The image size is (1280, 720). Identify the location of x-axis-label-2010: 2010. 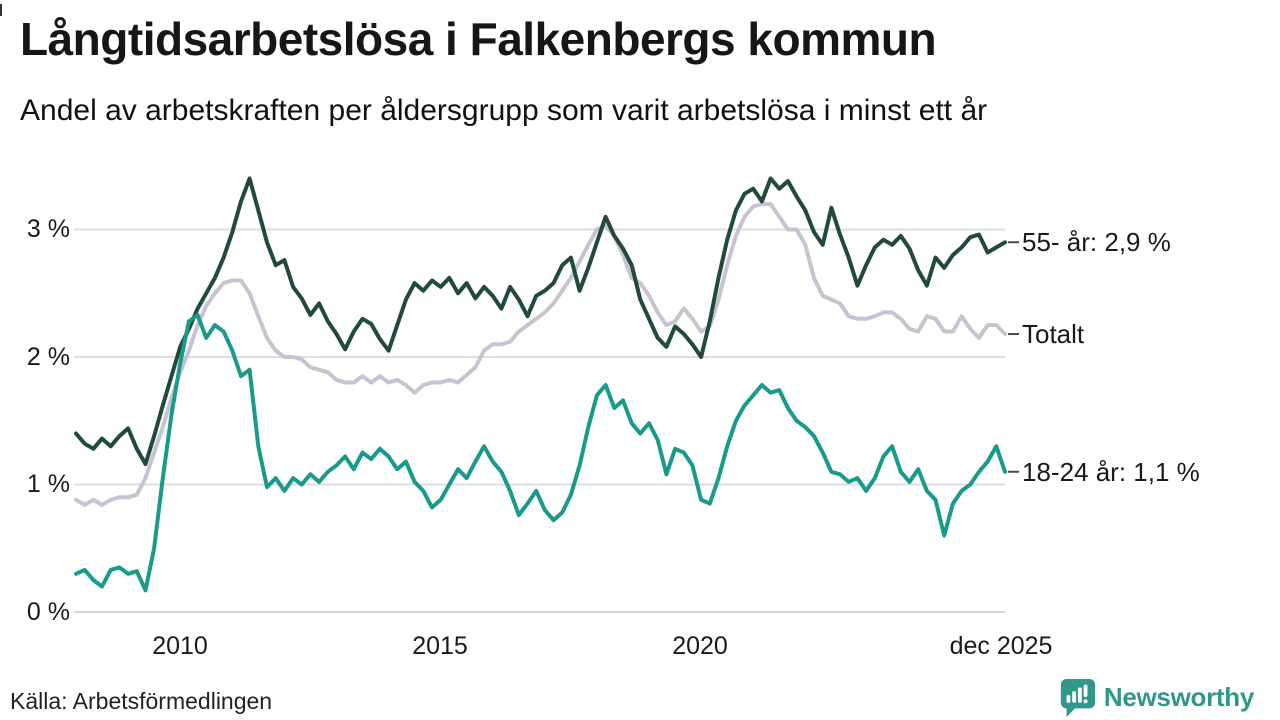
(180, 646).